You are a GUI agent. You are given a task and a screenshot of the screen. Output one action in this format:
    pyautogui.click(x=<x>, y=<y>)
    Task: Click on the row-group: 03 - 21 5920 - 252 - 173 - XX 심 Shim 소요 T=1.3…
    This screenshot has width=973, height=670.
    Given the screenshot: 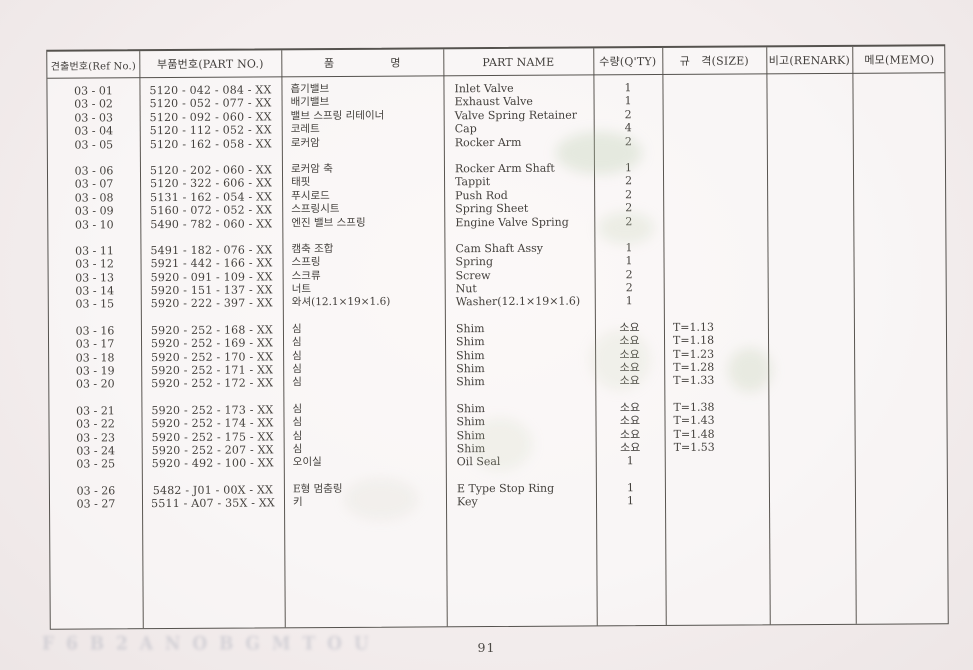 What is the action you would take?
    pyautogui.click(x=497, y=435)
    